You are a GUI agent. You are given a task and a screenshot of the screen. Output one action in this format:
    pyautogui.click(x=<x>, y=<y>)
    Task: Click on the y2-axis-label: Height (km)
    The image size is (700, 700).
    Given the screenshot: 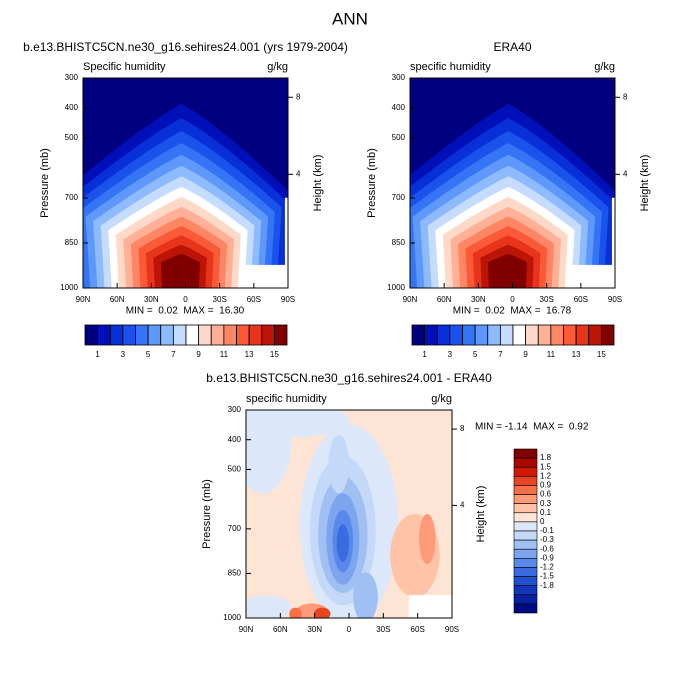 What is the action you would take?
    pyautogui.click(x=481, y=514)
    